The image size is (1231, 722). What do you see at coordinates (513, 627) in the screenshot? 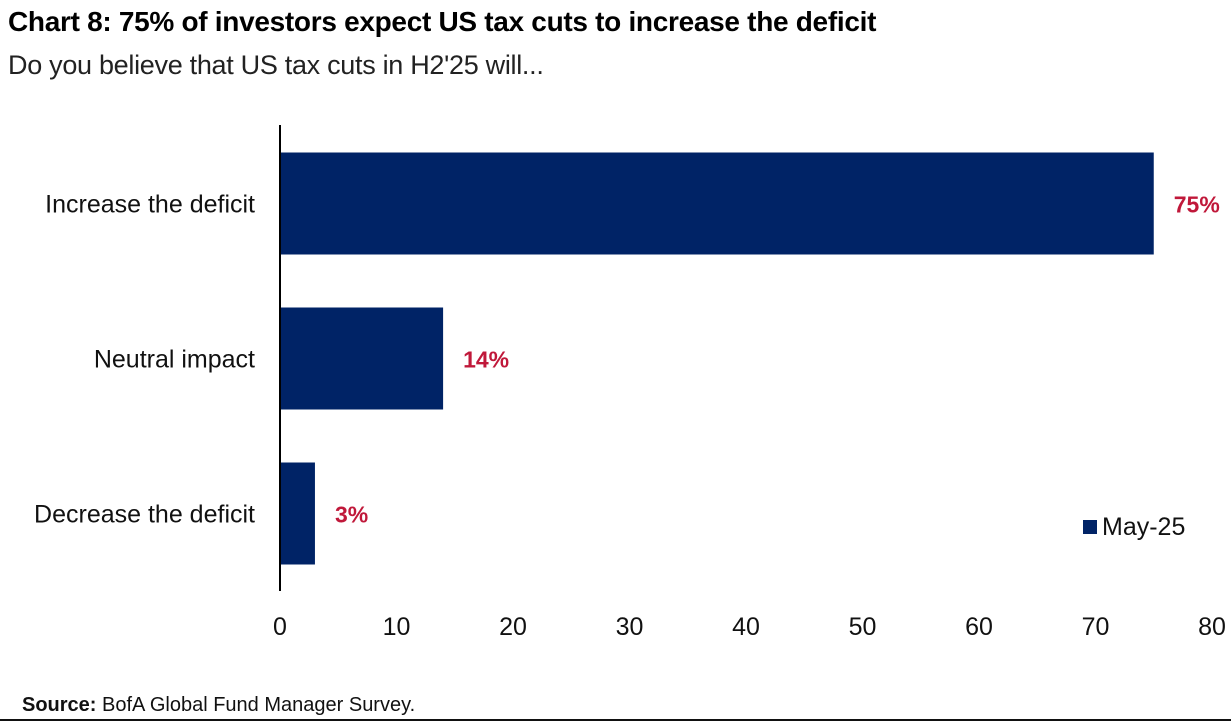
I see `x-tick-label: 20` at bounding box center [513, 627].